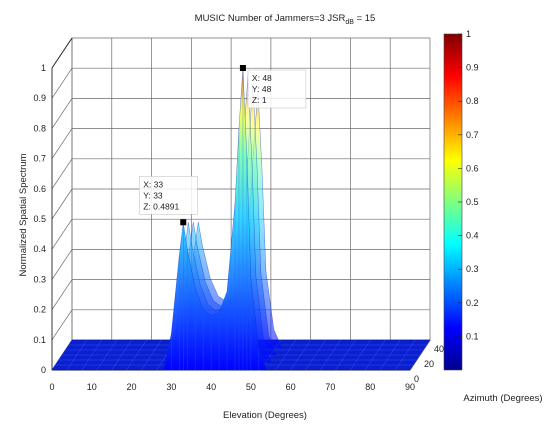 The width and height of the screenshot is (550, 435). Describe the element at coordinates (468, 34) in the screenshot. I see `colorbar-tick-label: 1` at that location.